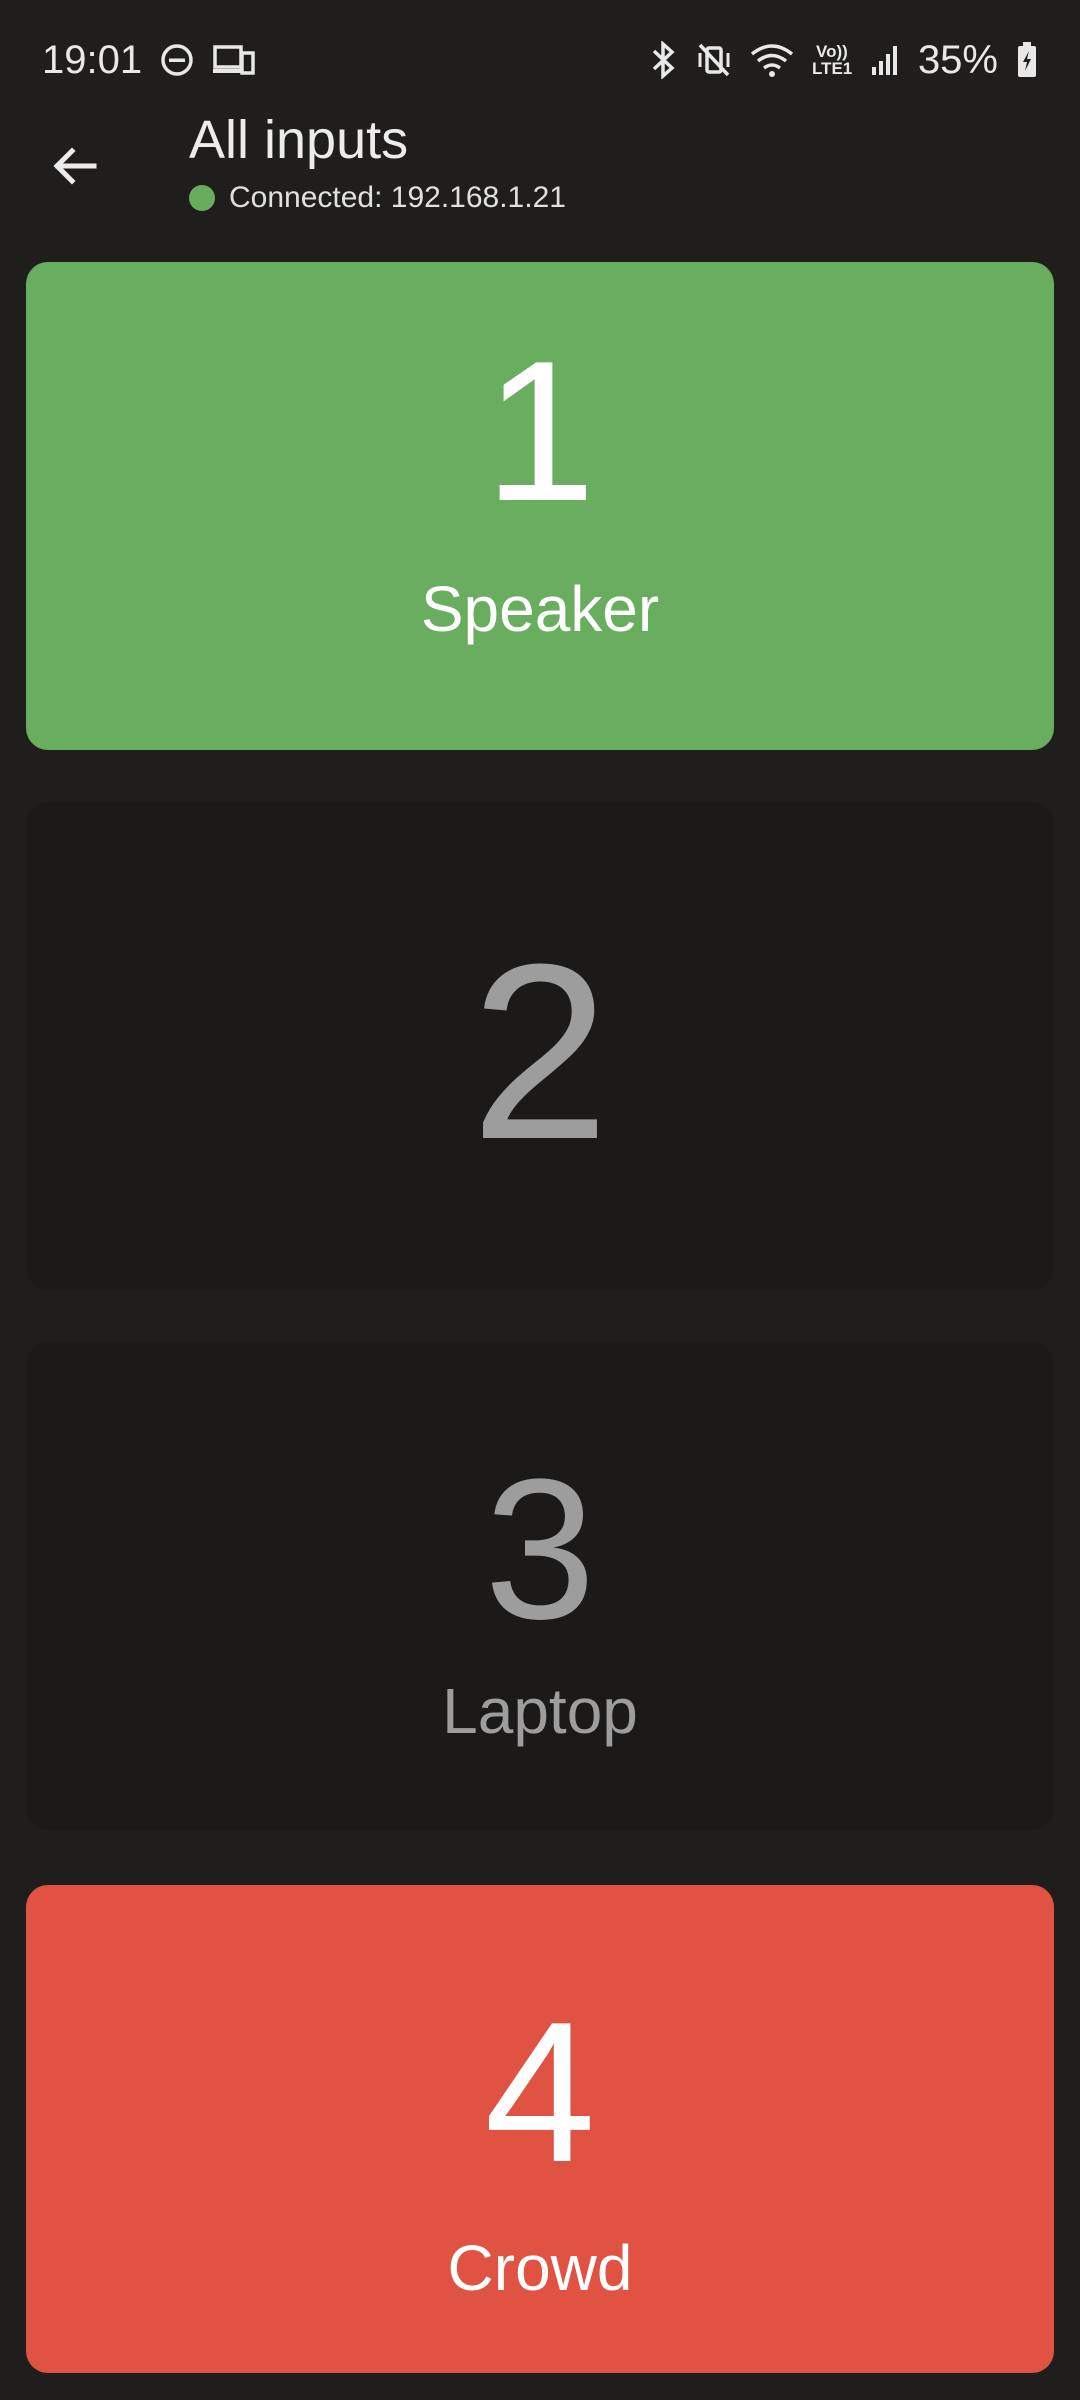 The width and height of the screenshot is (1080, 2400). What do you see at coordinates (540, 2092) in the screenshot?
I see `input-number: 4` at bounding box center [540, 2092].